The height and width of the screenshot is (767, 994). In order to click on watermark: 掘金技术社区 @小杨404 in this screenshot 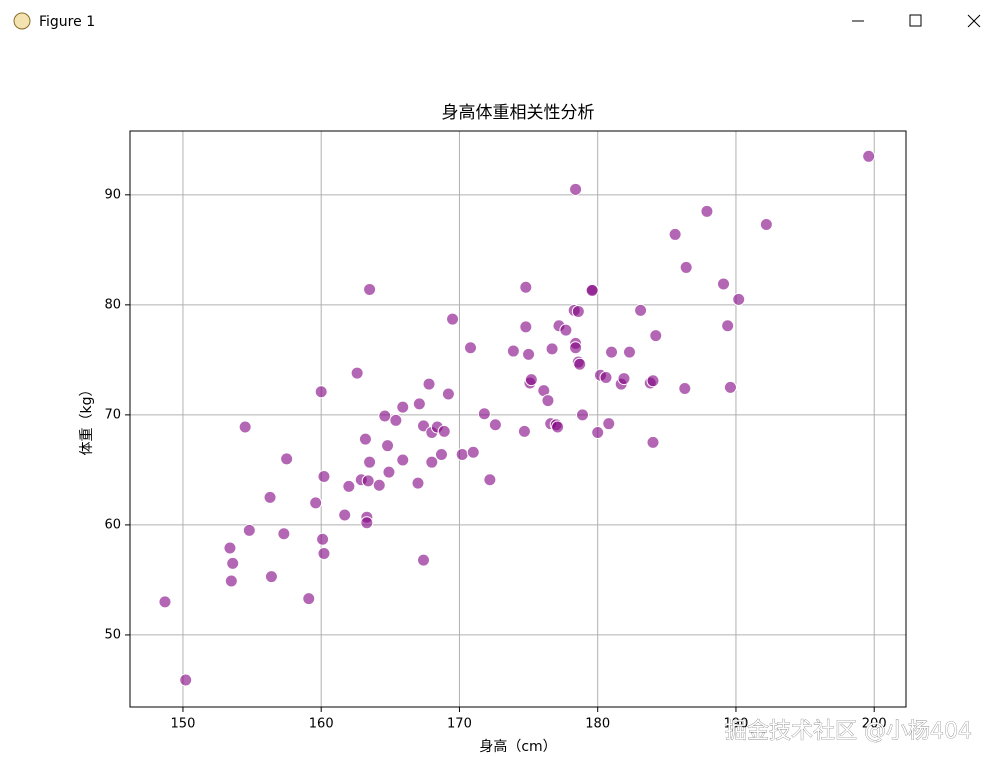, I will do `click(848, 731)`.